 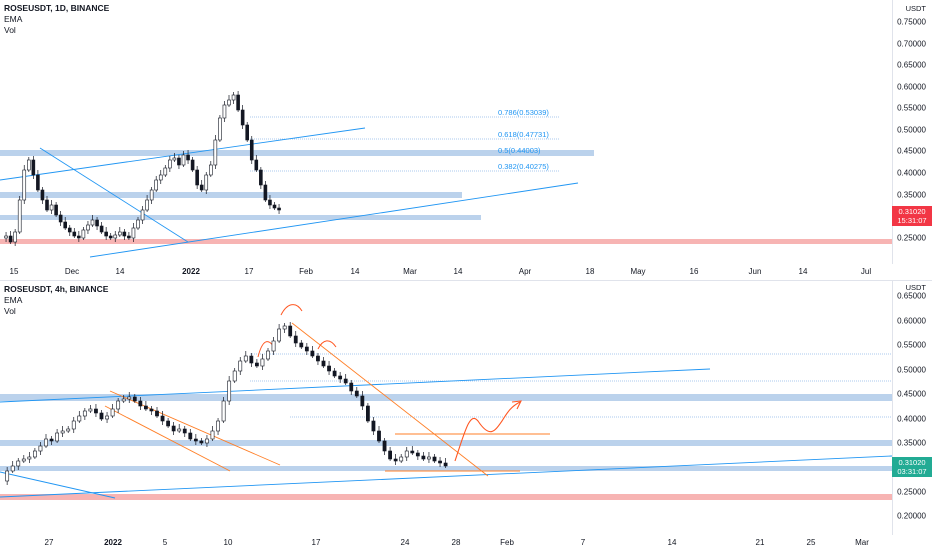 I want to click on trendline-short, so click(x=58, y=485).